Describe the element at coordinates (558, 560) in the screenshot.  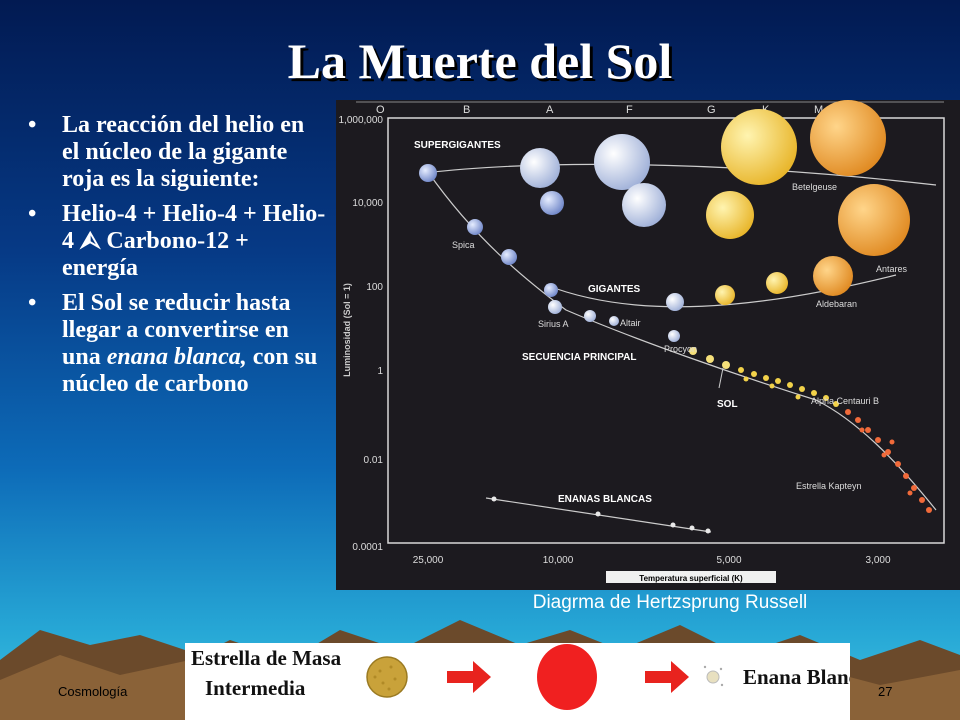
I see `x-tick-label: 10,000` at that location.